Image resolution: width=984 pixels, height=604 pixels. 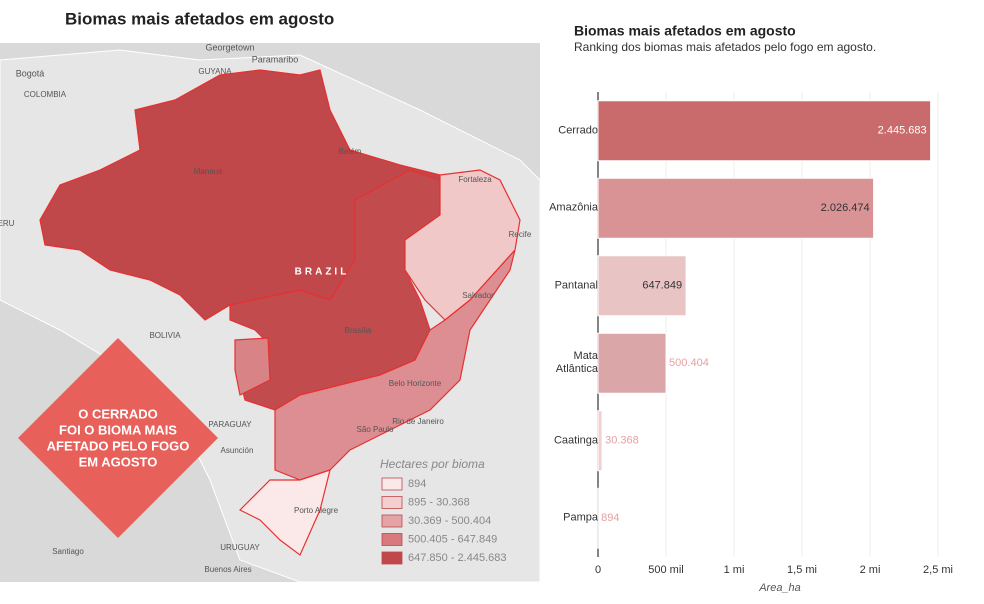 I want to click on x-tick-label: 2,5 mi, so click(x=938, y=570).